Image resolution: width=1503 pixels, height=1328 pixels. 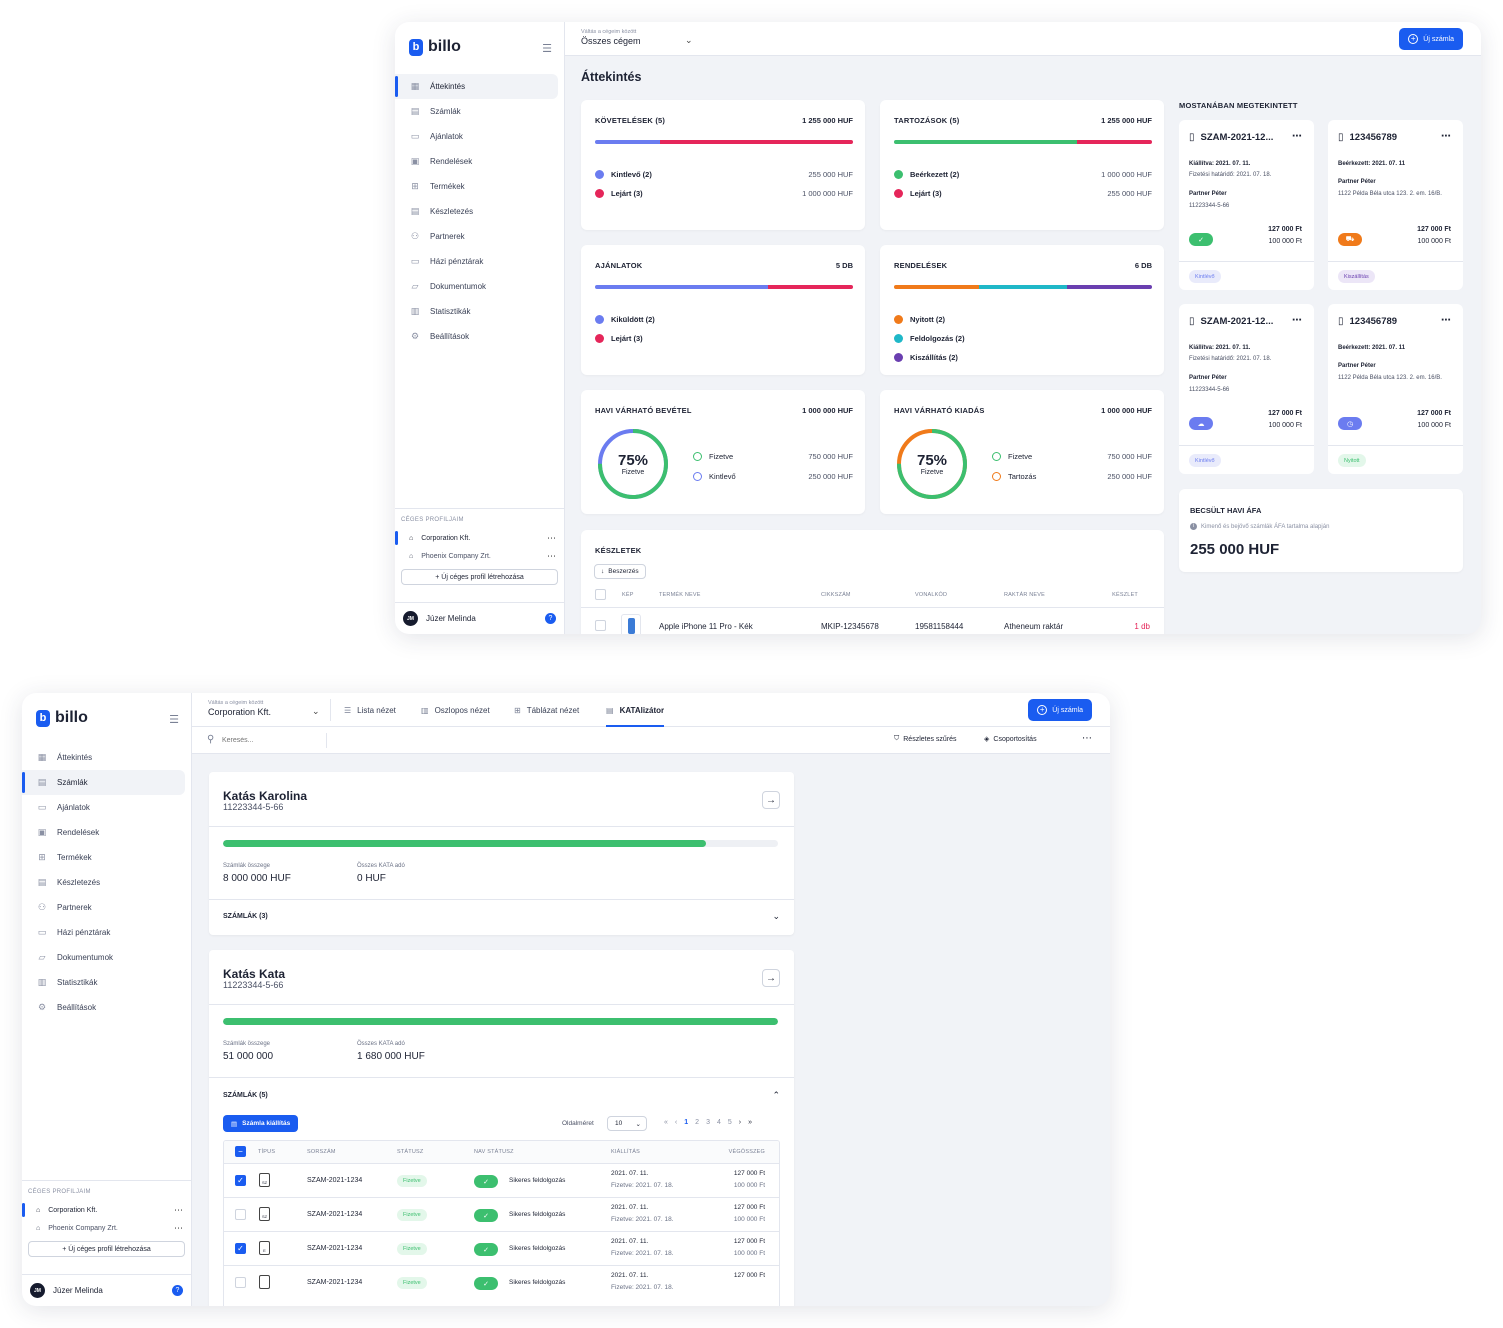 I want to click on col-product-name: TERMÉK NEVE, so click(x=680, y=595).